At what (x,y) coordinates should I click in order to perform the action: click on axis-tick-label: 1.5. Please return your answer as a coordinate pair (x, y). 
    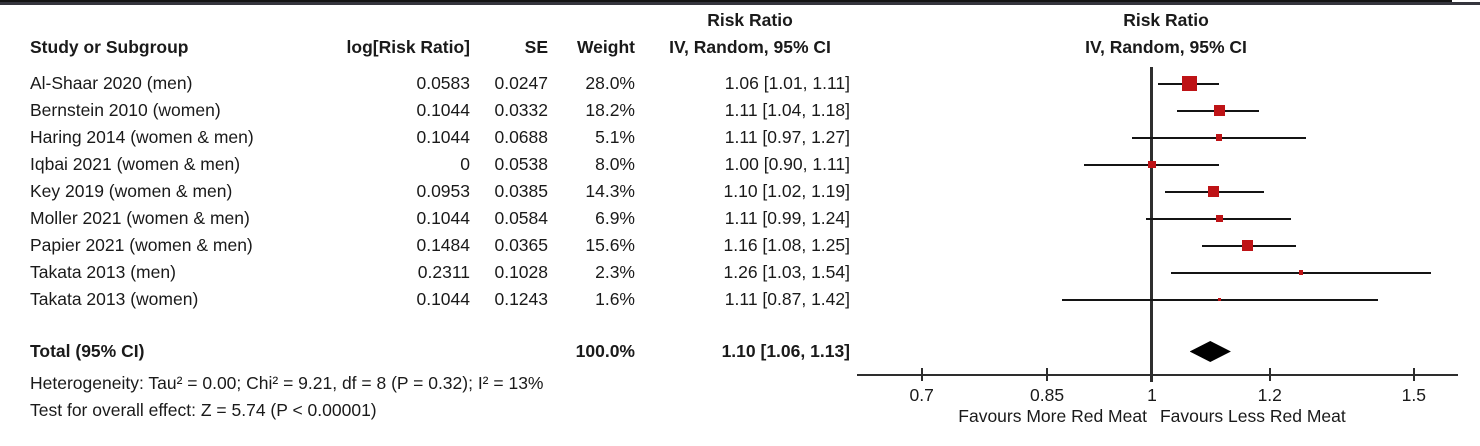
    Looking at the image, I should click on (1413, 395).